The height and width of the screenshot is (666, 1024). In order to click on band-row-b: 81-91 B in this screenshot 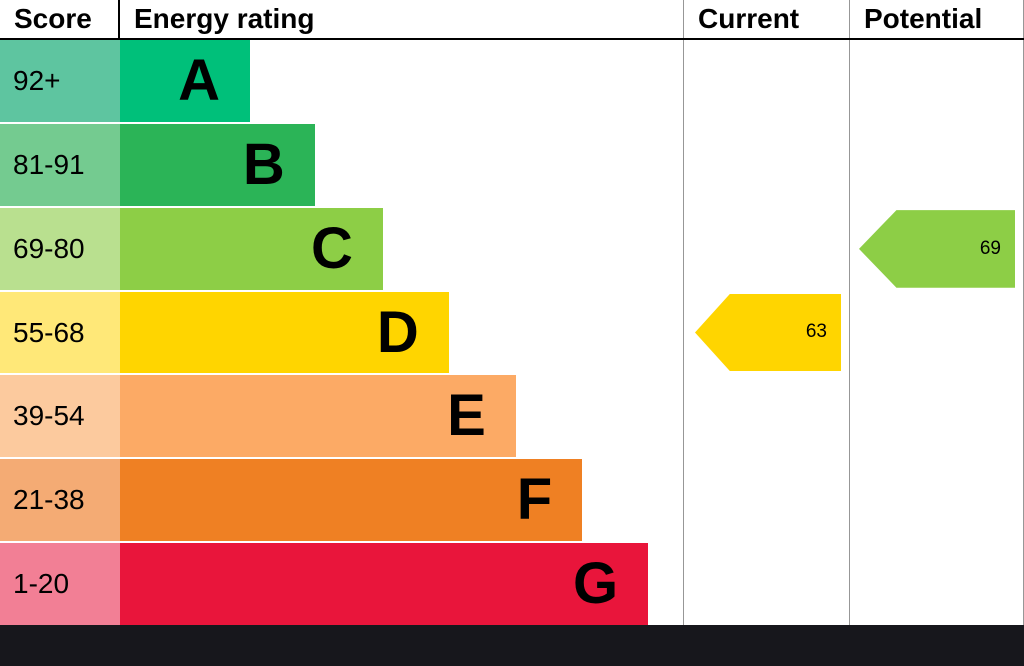, I will do `click(341, 165)`.